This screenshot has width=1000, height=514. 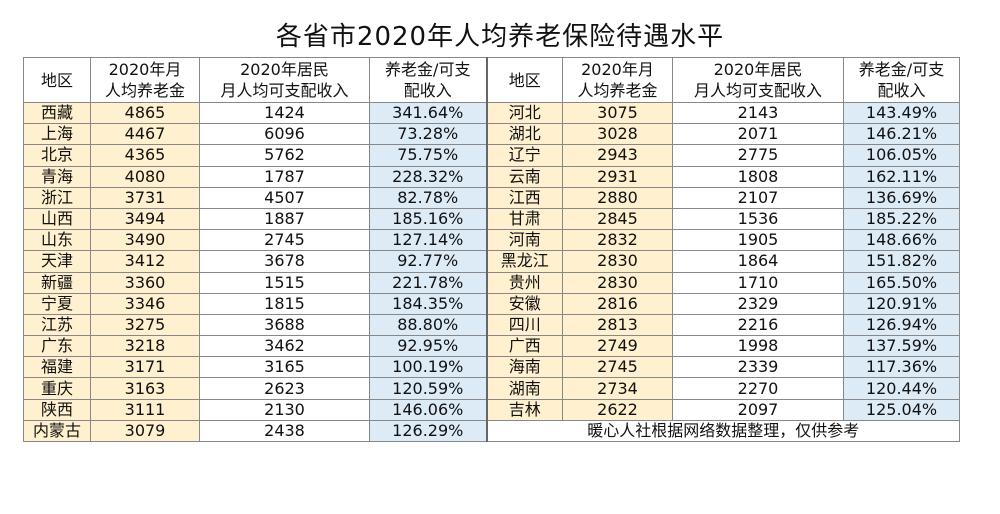 I want to click on region-cell: 陕西, so click(x=57, y=409).